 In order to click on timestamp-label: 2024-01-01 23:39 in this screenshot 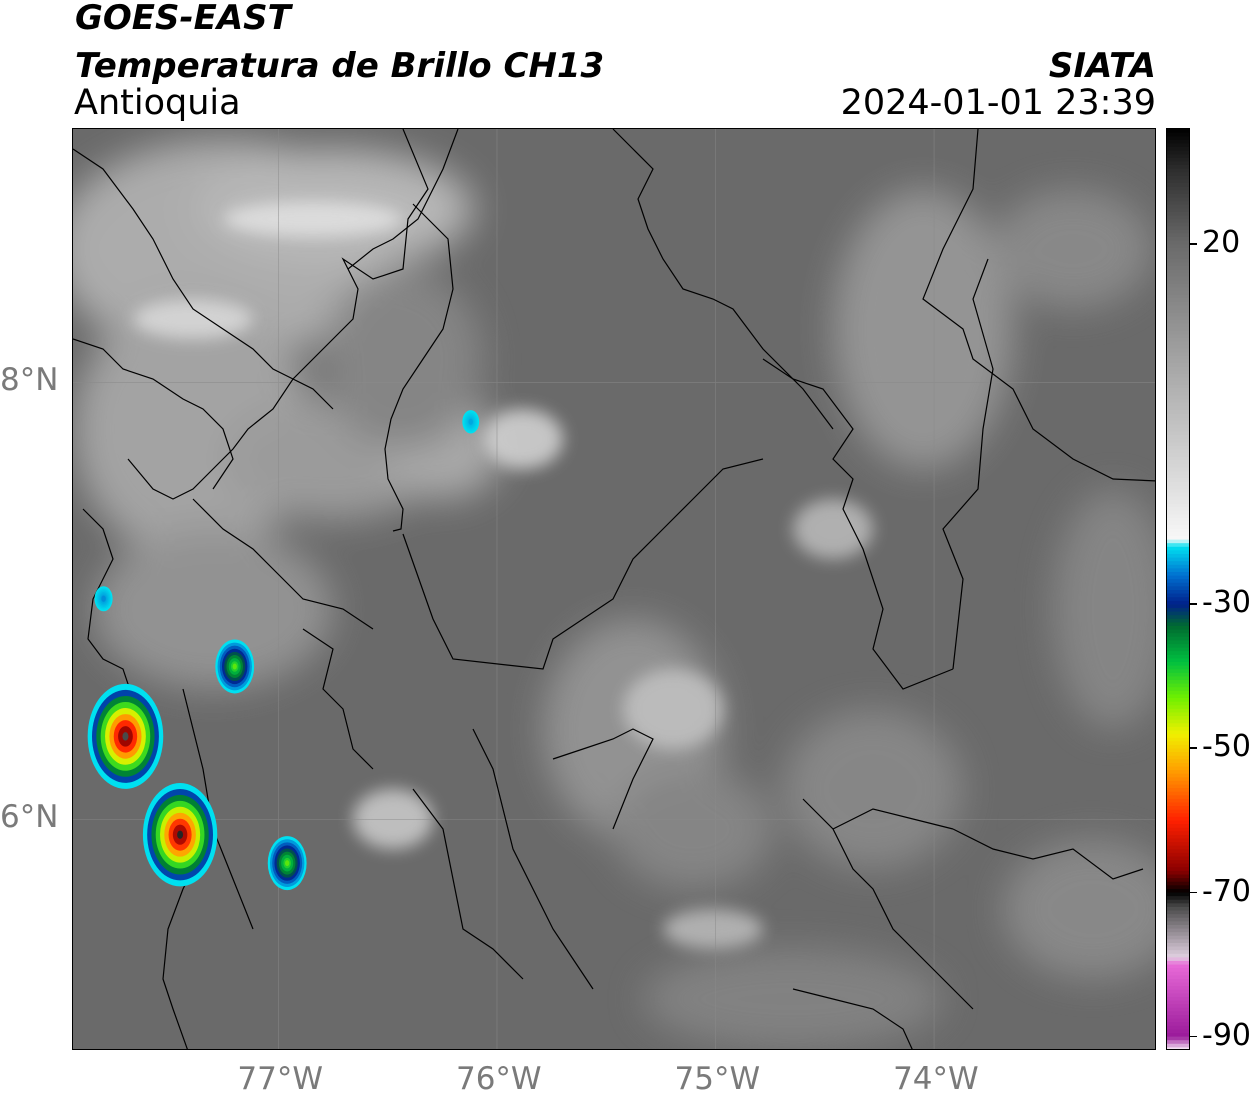, I will do `click(998, 103)`.